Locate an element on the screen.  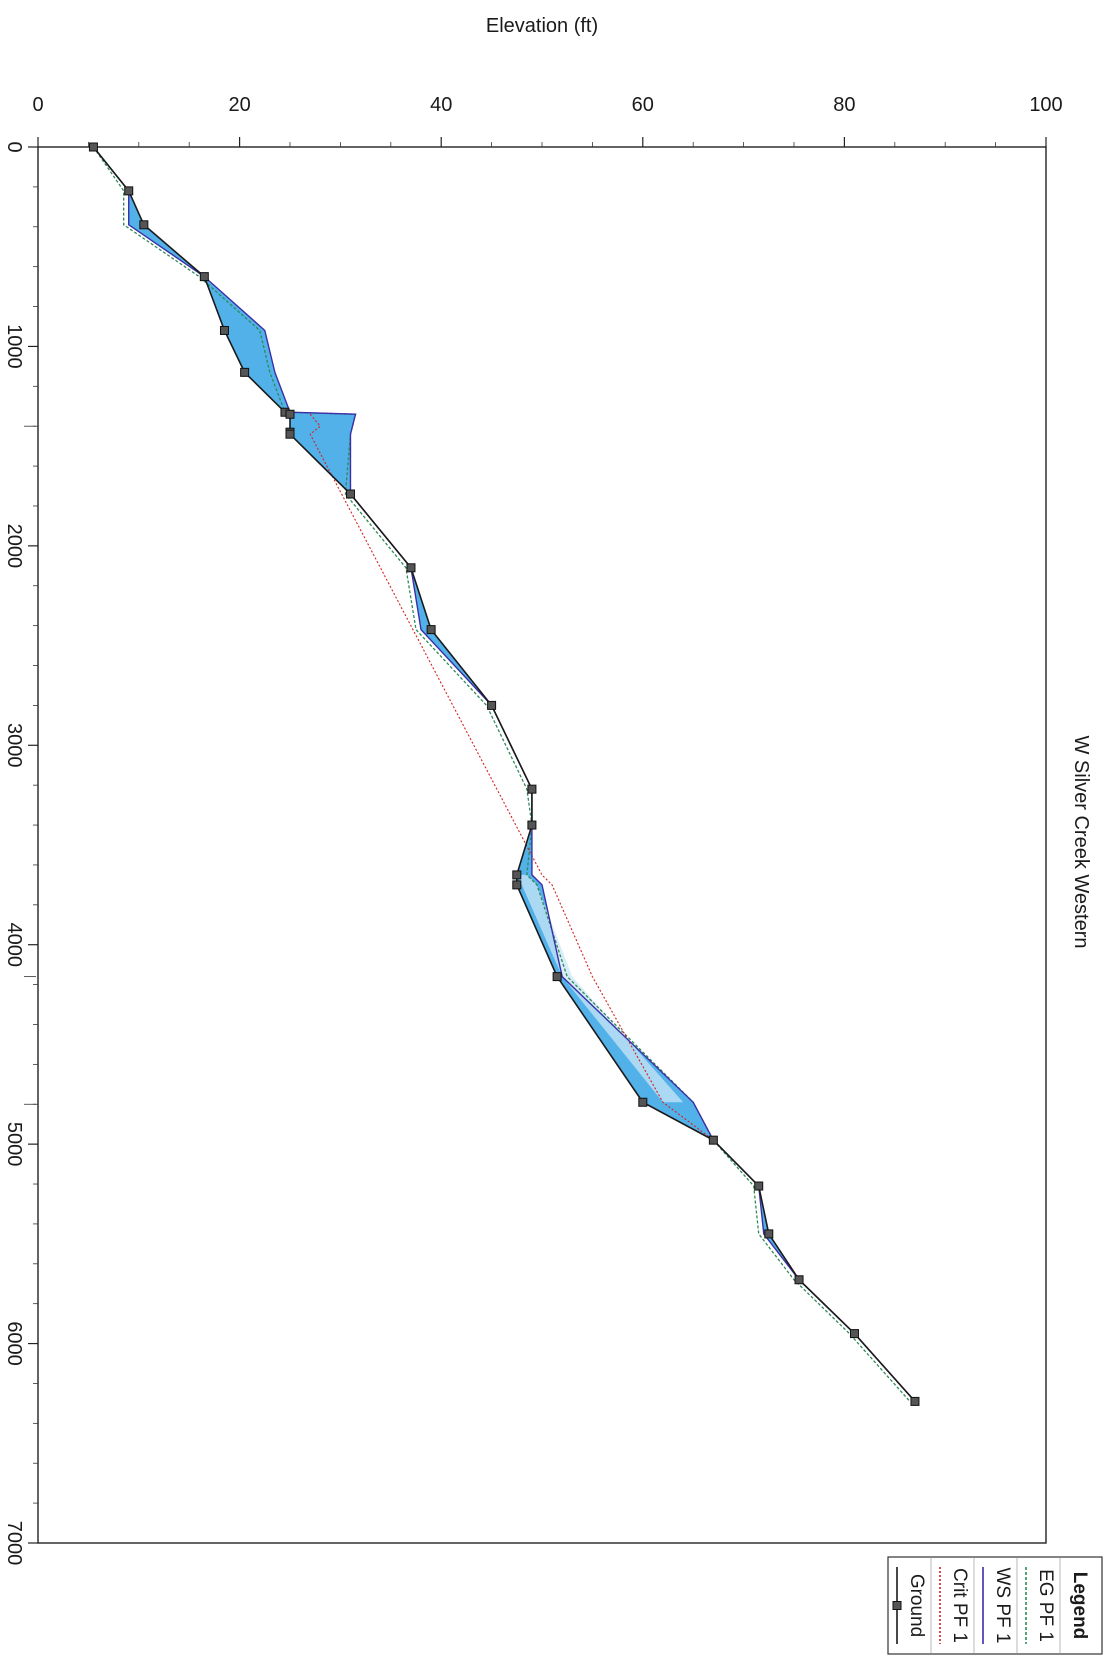
x-tick-label: 6000 is located at coordinates (14, 1343).